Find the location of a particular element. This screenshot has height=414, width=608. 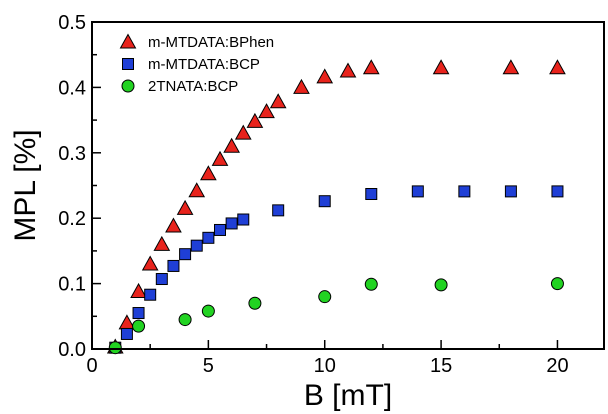

x-axis-title: B [mT] is located at coordinates (348, 395).